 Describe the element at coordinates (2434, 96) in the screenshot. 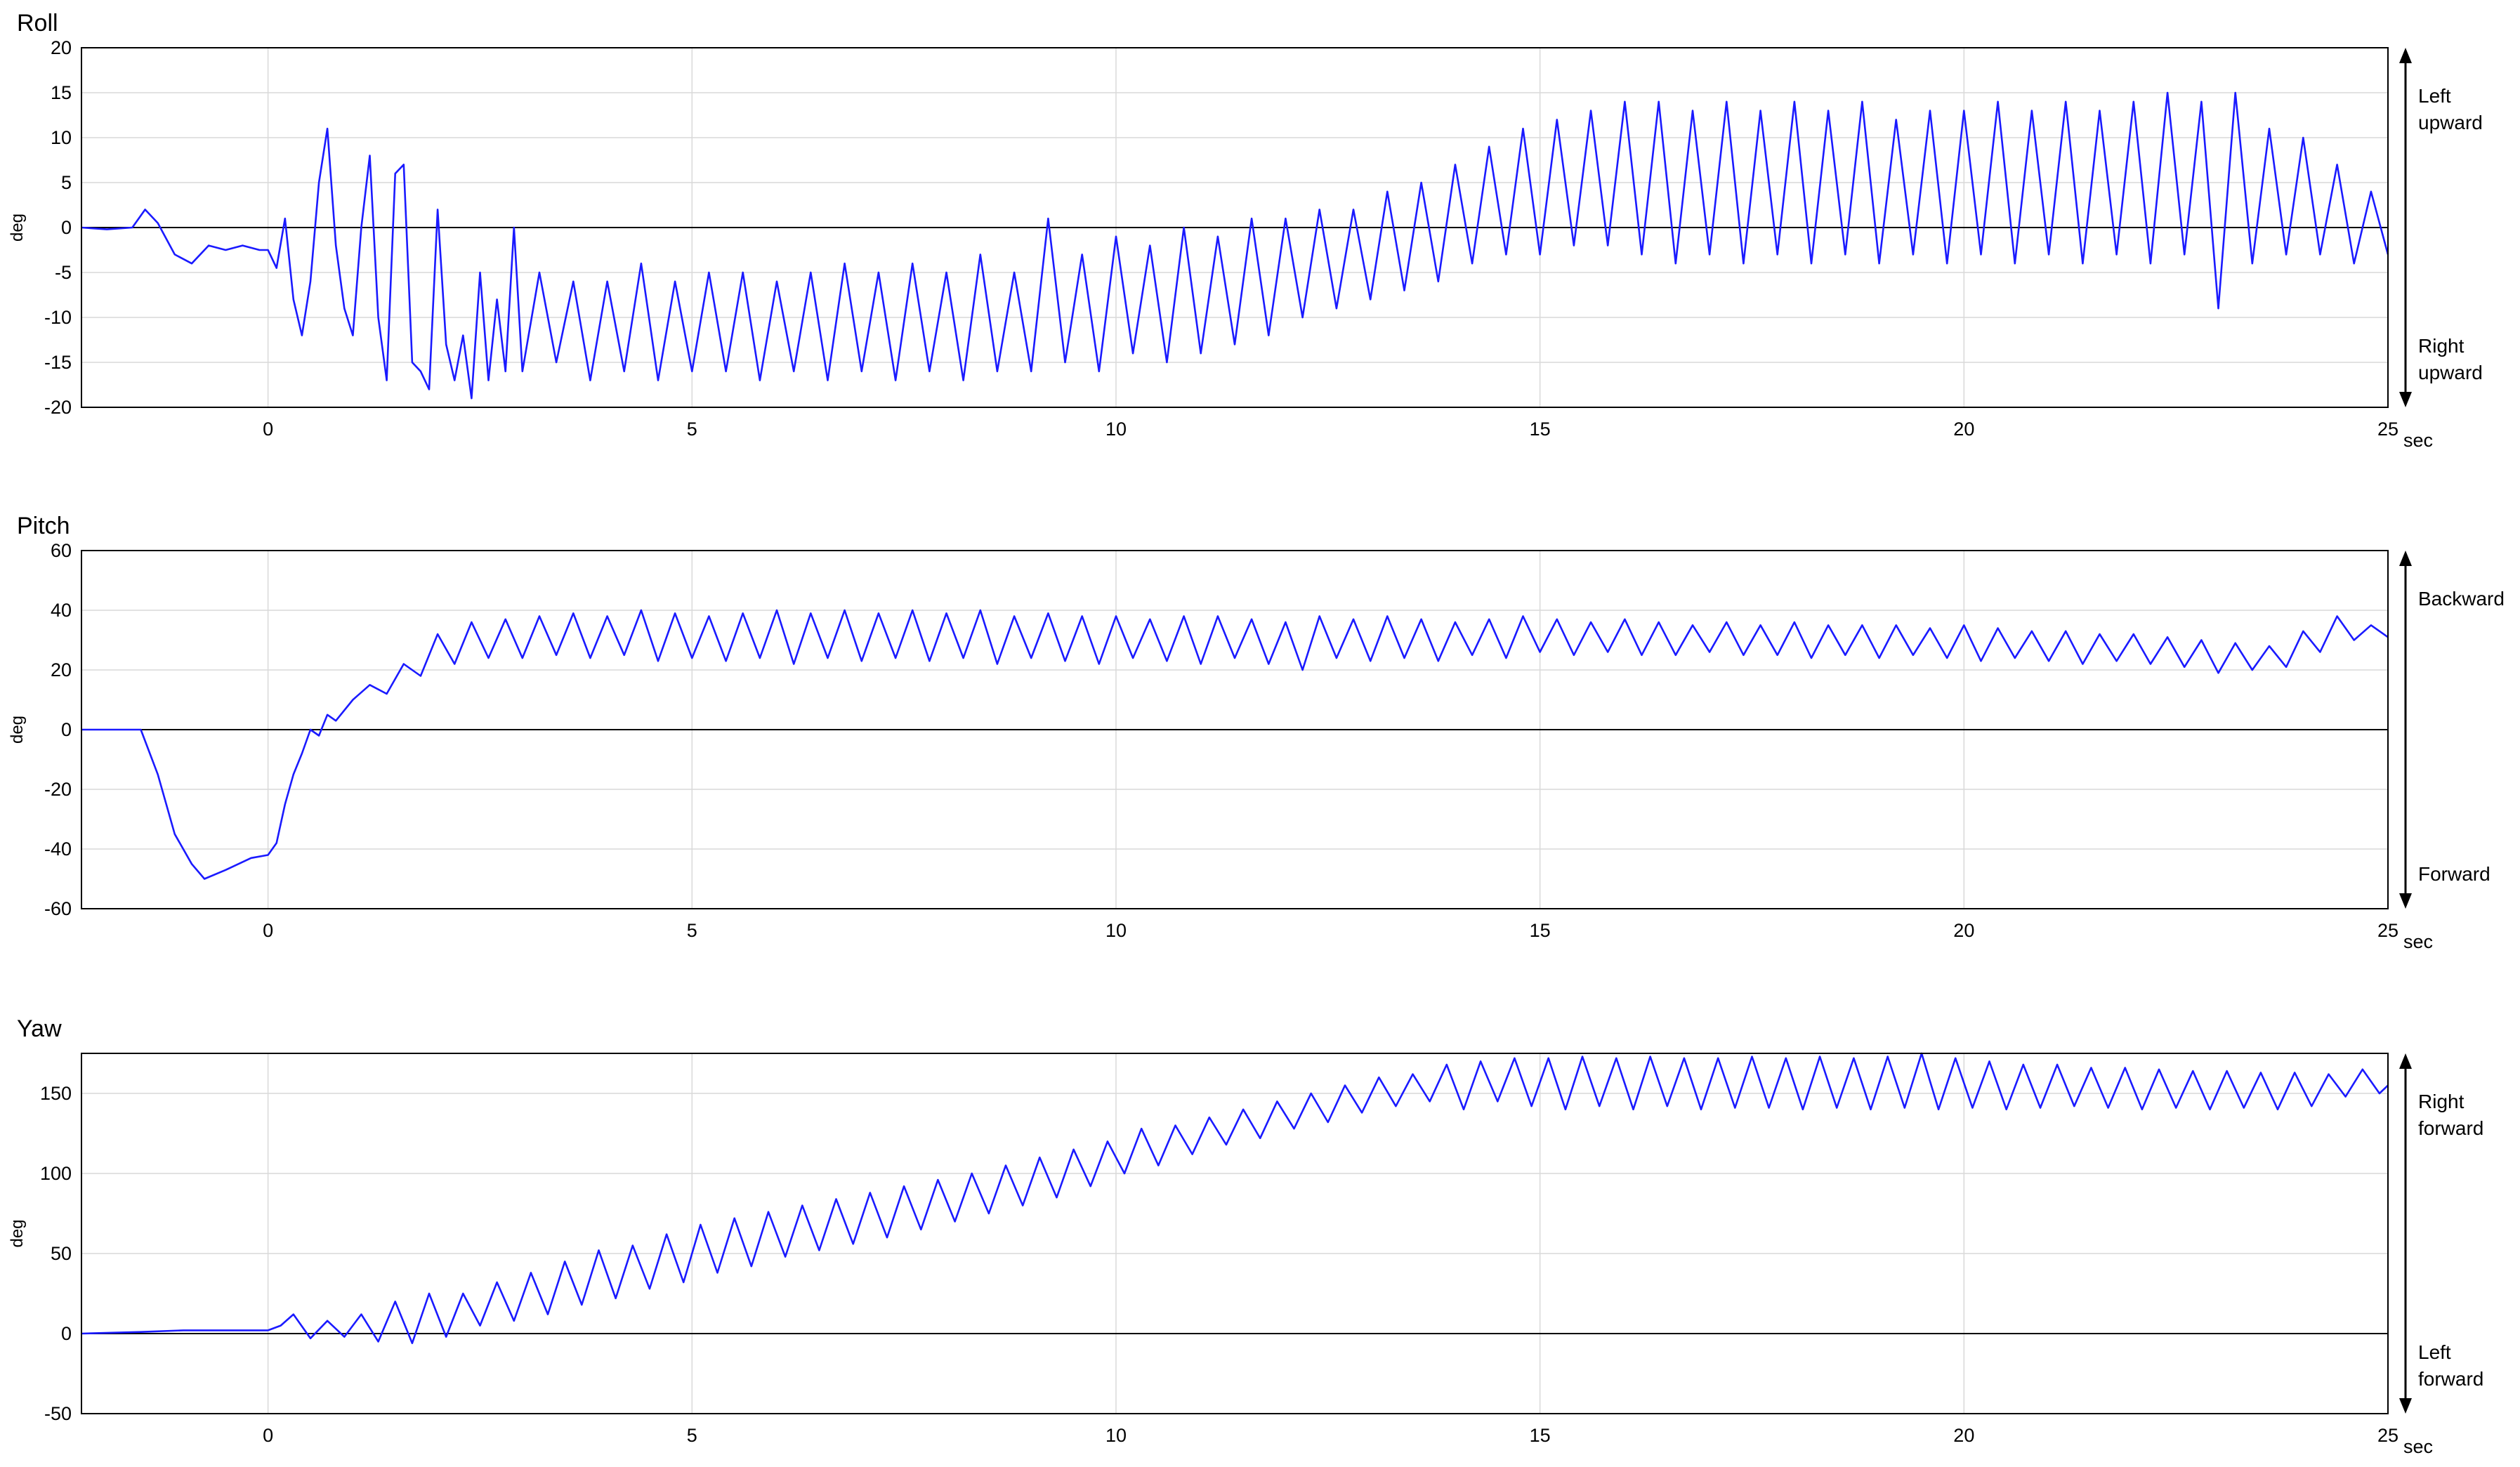

I see `direction-label-top: Left` at that location.